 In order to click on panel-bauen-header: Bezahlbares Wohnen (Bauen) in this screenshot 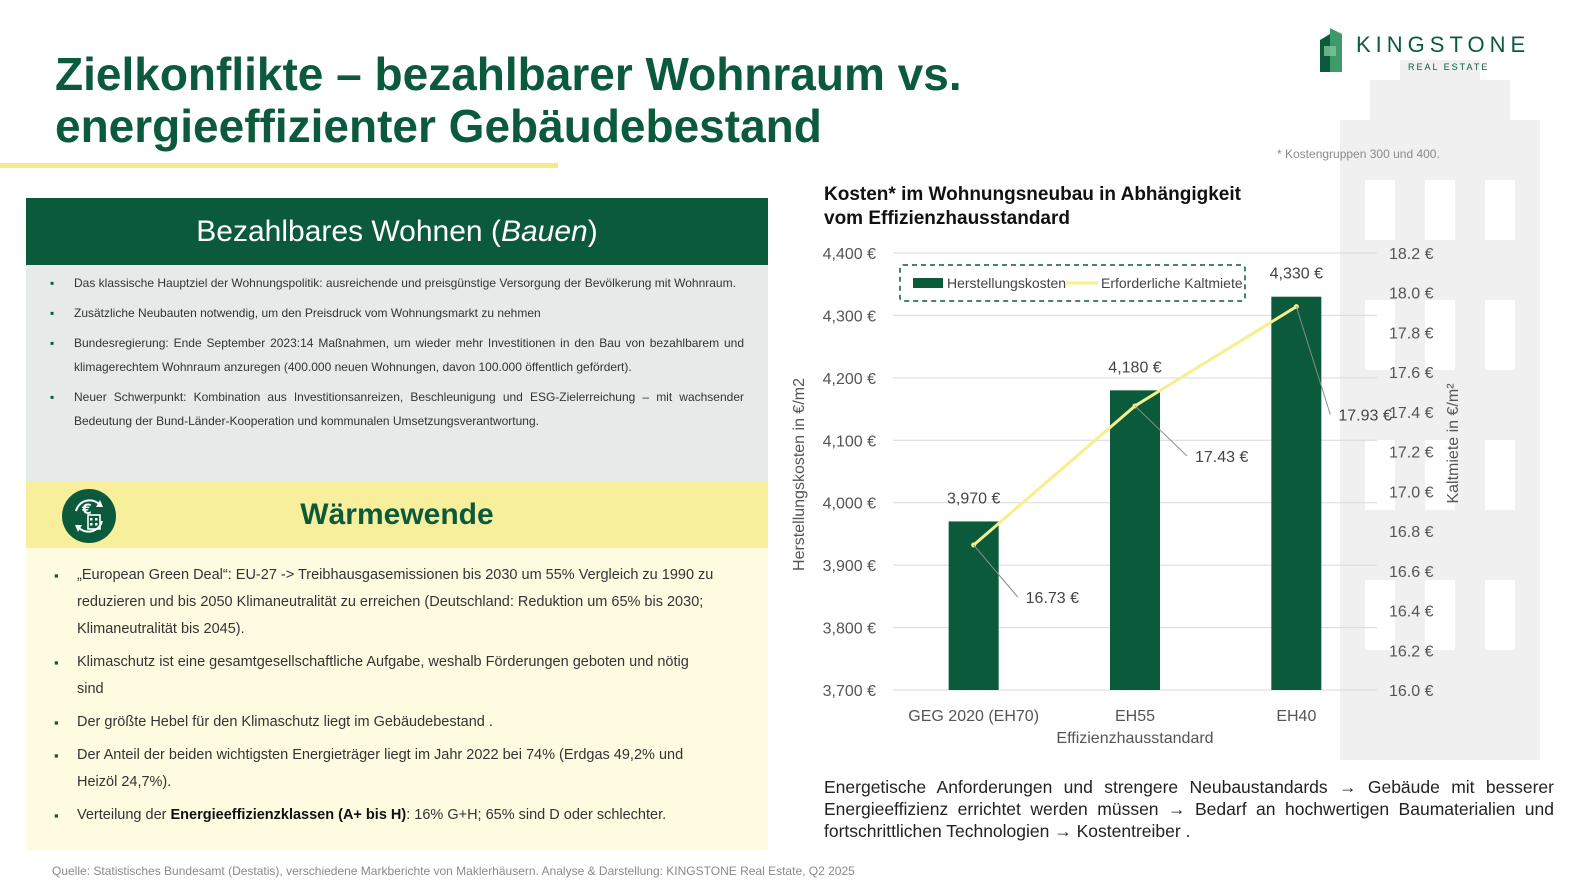, I will do `click(397, 231)`.